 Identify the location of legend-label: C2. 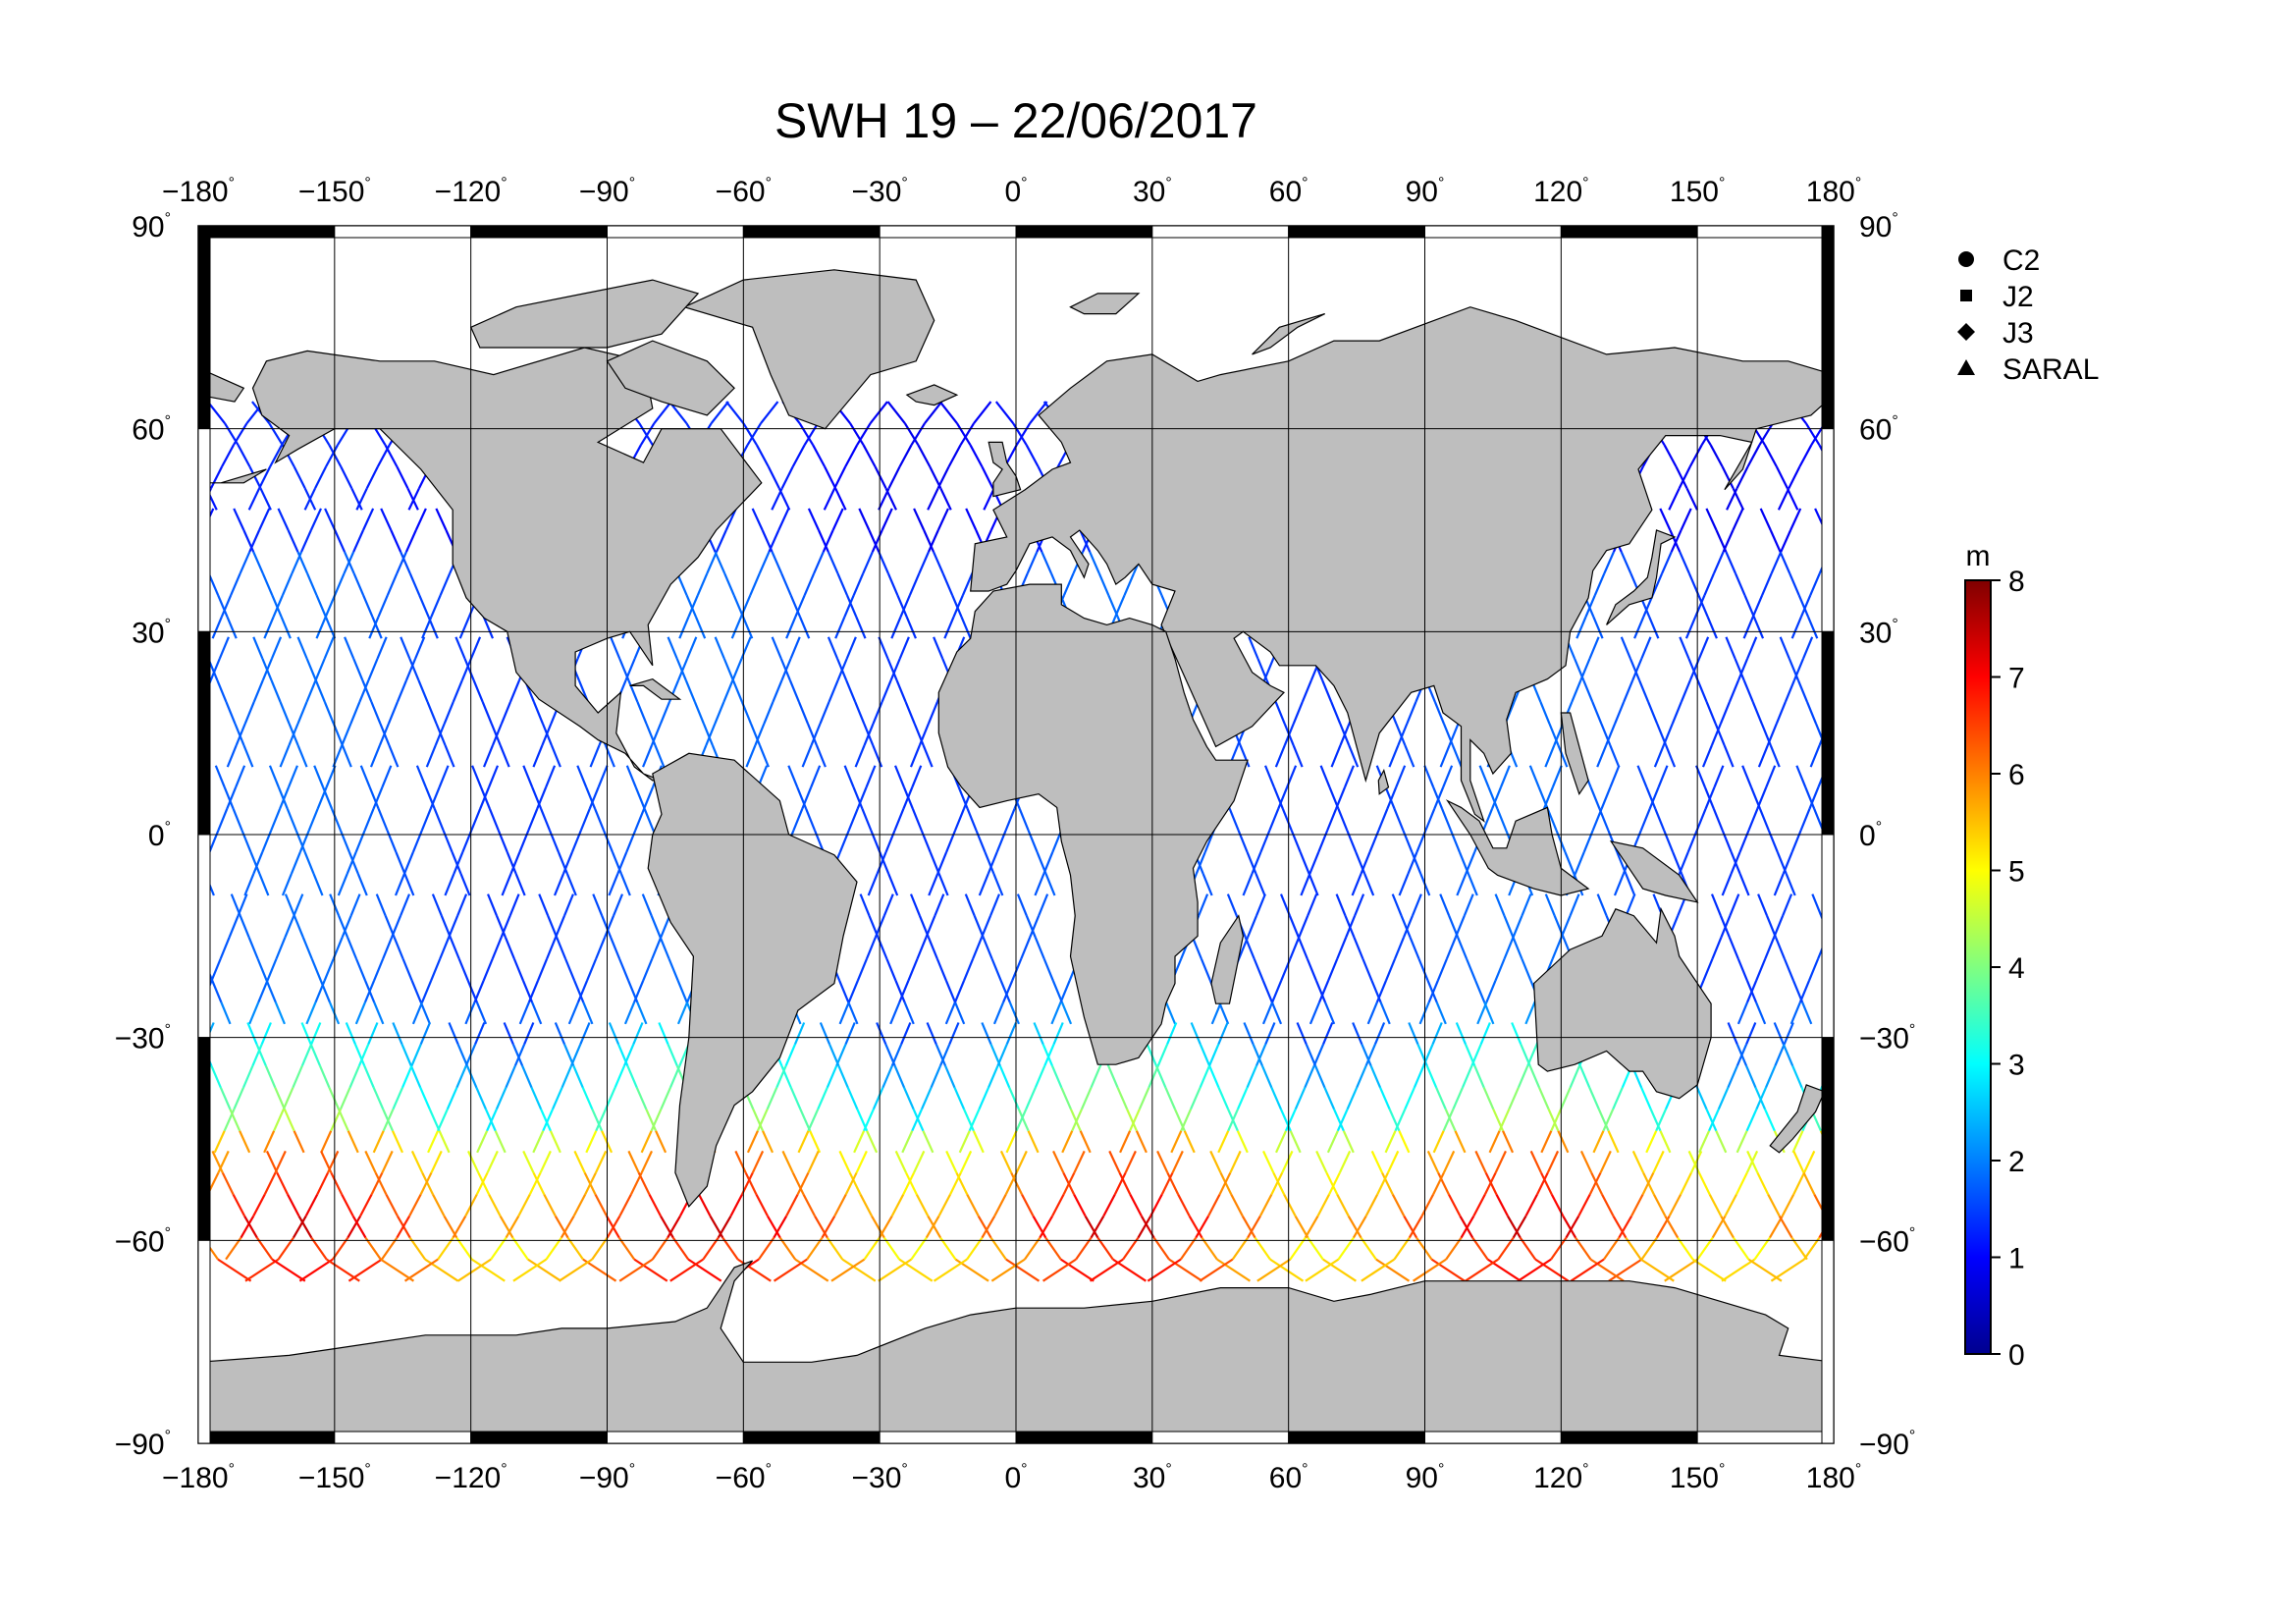
(2021, 260).